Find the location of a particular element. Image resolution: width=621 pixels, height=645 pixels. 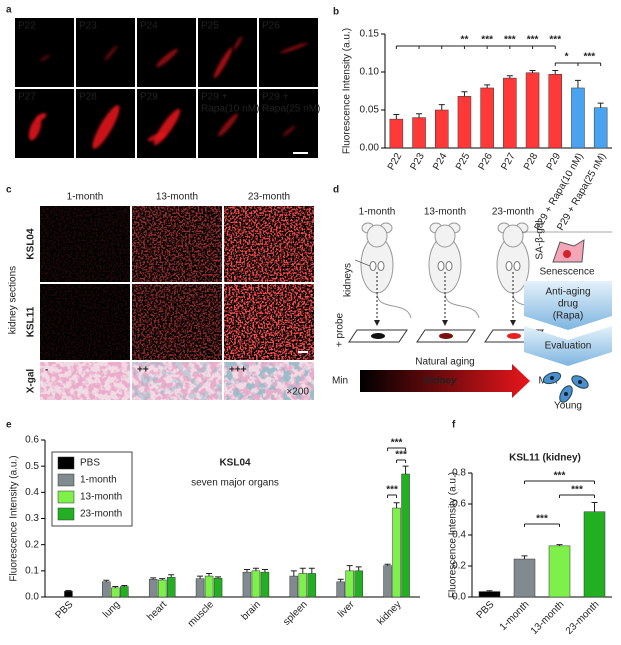

x-tick-label: 23-month is located at coordinates (583, 618).